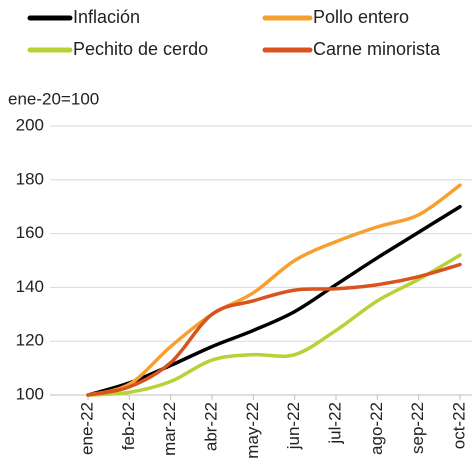 The height and width of the screenshot is (476, 475). What do you see at coordinates (252, 430) in the screenshot?
I see `x-tick-label: may-22` at bounding box center [252, 430].